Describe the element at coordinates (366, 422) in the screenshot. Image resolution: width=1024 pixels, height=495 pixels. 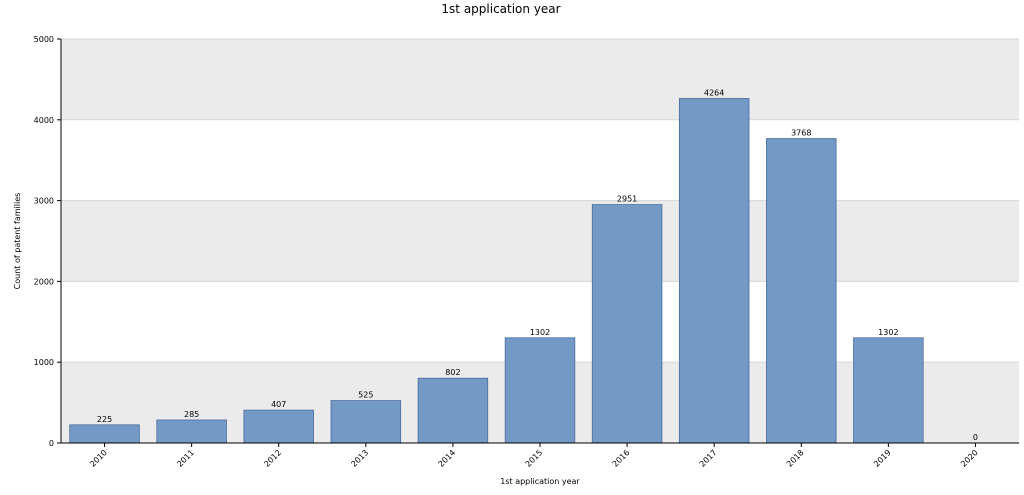
I see `bar-2013` at that location.